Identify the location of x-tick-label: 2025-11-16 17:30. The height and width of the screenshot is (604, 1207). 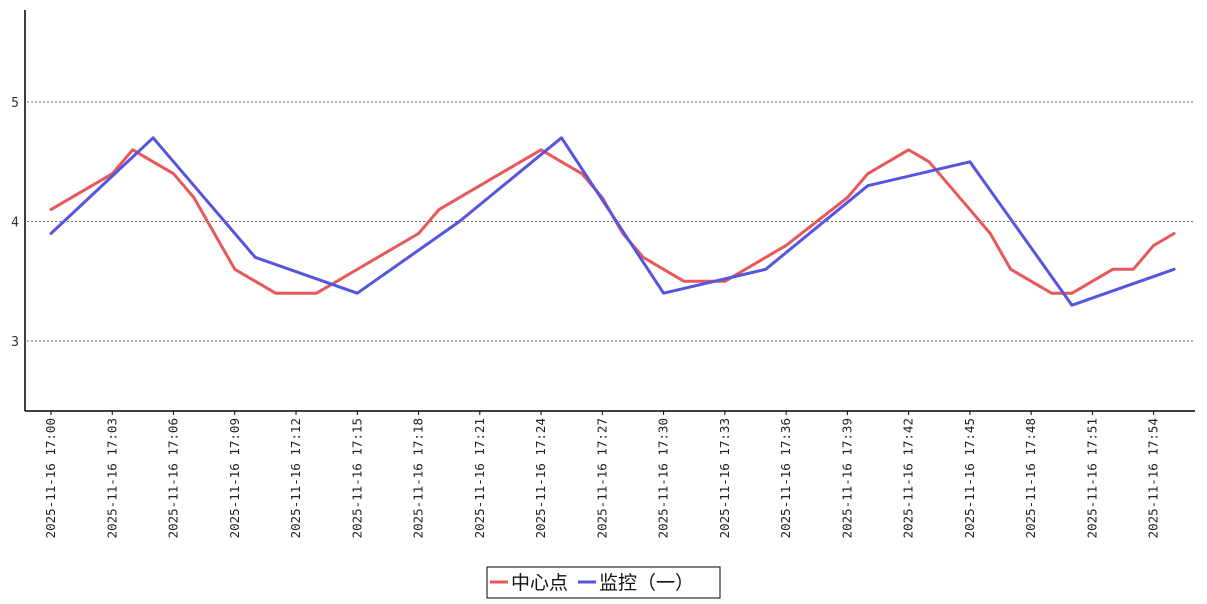
(663, 478).